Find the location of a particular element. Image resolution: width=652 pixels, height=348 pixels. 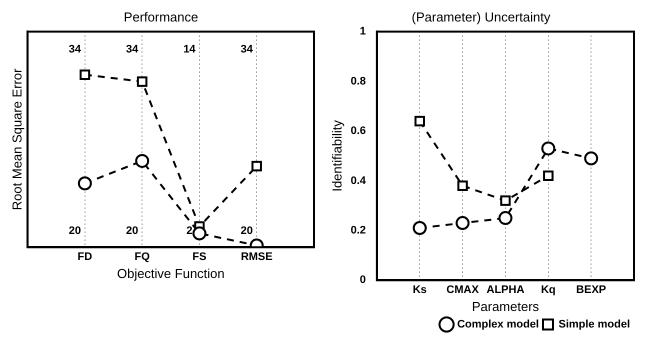

y-tick-label: 0.4 is located at coordinates (358, 180).